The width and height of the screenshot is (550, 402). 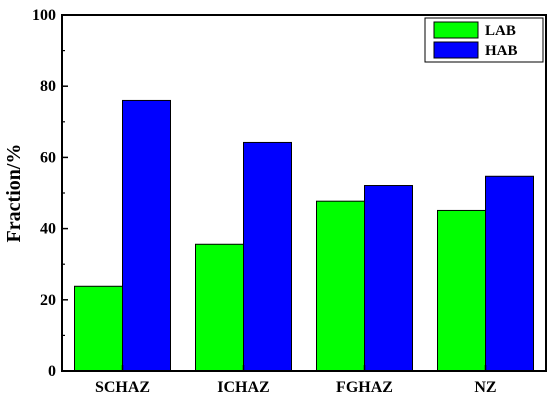 What do you see at coordinates (50, 193) in the screenshot?
I see `y-axis-ticks: 0 20 40 60 80 100` at bounding box center [50, 193].